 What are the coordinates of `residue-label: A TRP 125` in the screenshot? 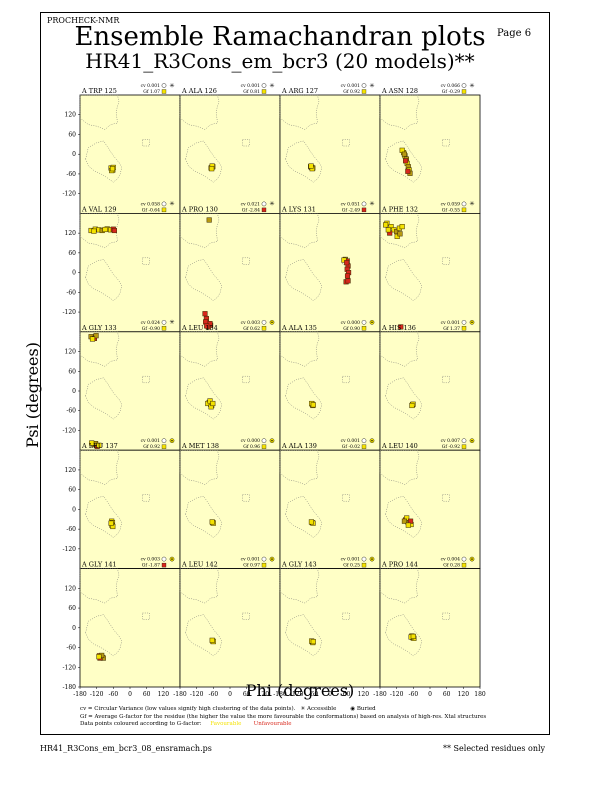 It's located at (99, 91).